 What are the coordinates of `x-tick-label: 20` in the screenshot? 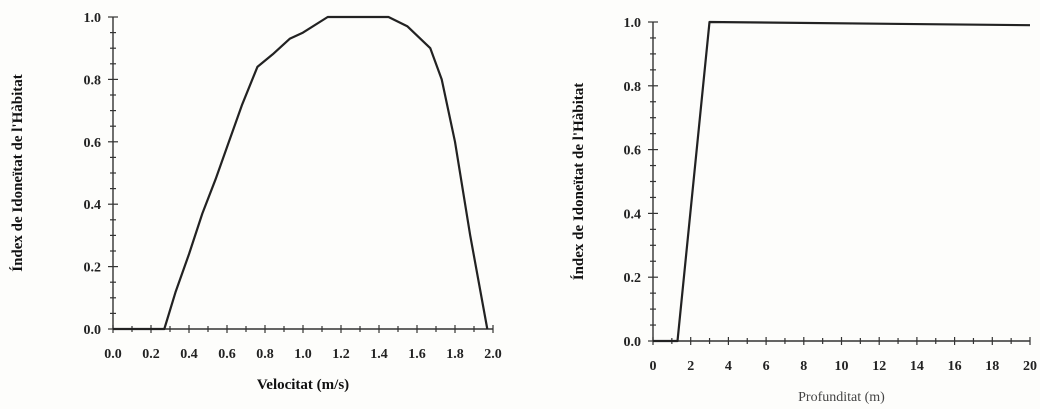 It's located at (1030, 366).